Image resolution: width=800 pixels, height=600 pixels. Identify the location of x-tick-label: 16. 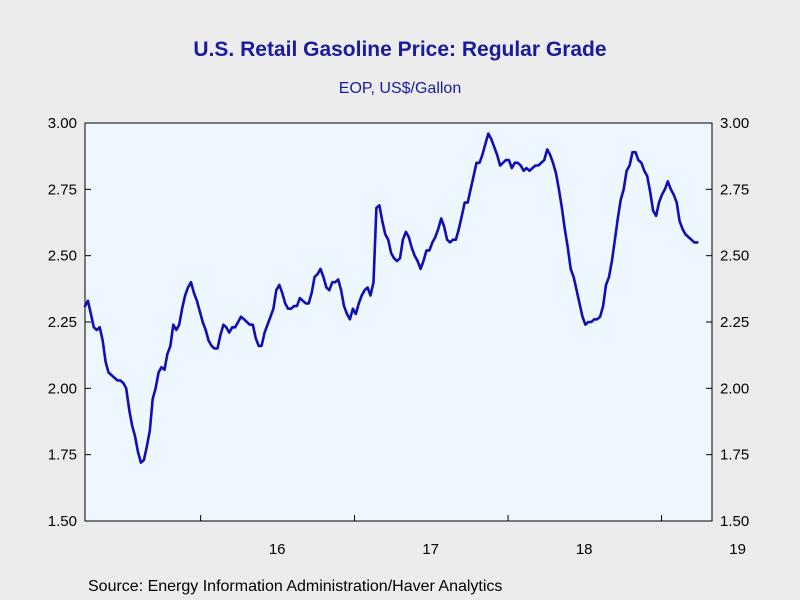
(277, 549).